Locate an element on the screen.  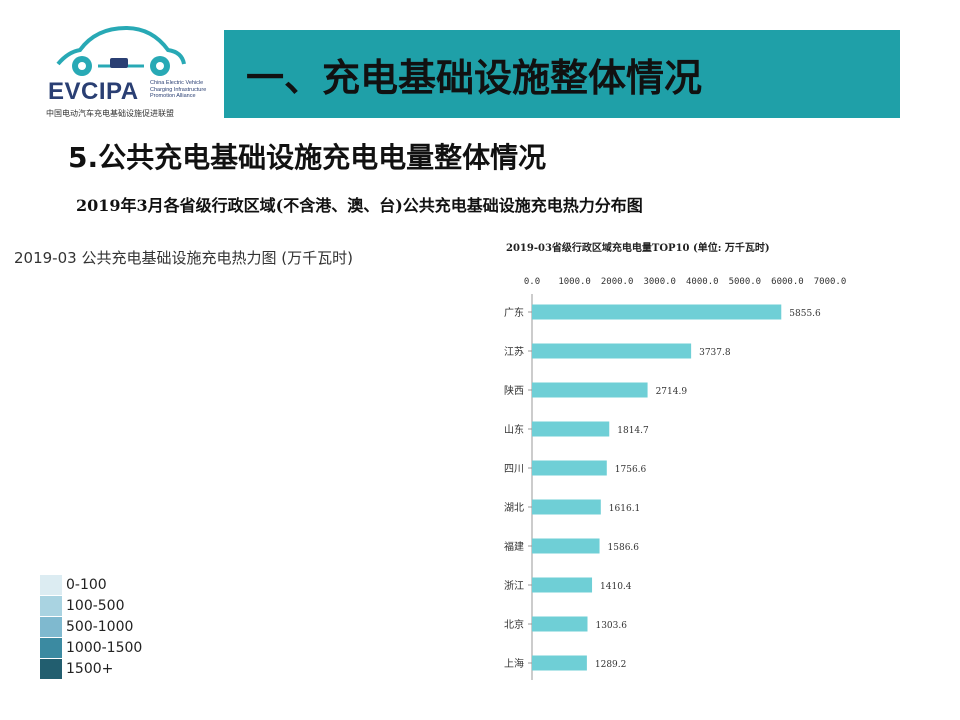
map-title: 2019-03 公共充电基础设施充电热力图 (万千瓦时) is located at coordinates (183, 258).